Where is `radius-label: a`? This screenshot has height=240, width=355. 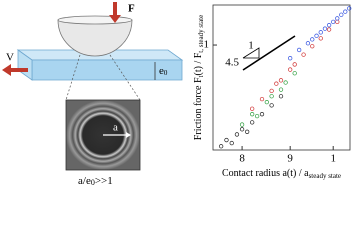 radius-label: a is located at coordinates (115, 128).